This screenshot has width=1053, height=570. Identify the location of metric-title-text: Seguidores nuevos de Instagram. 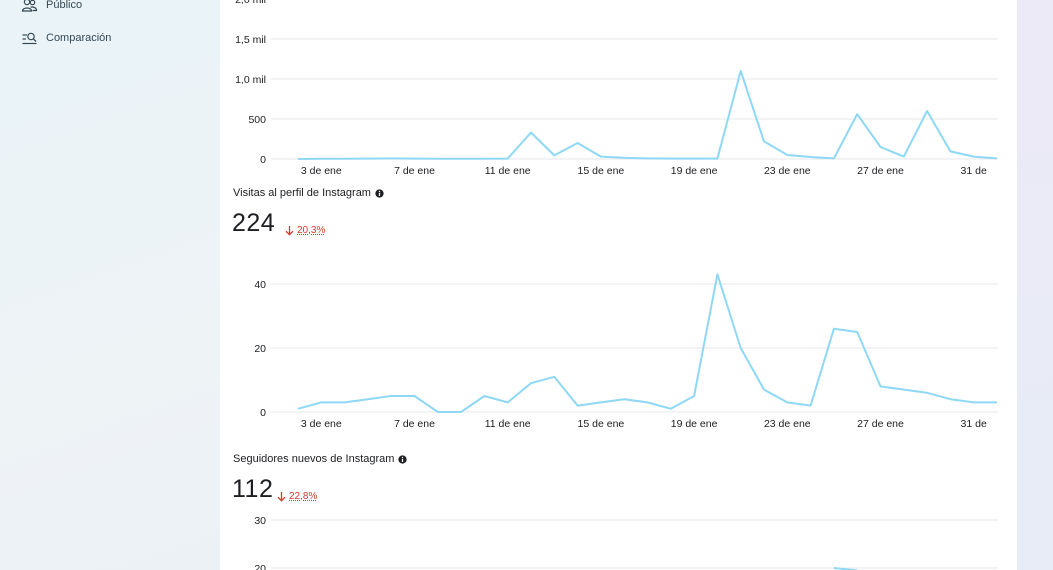
(314, 459).